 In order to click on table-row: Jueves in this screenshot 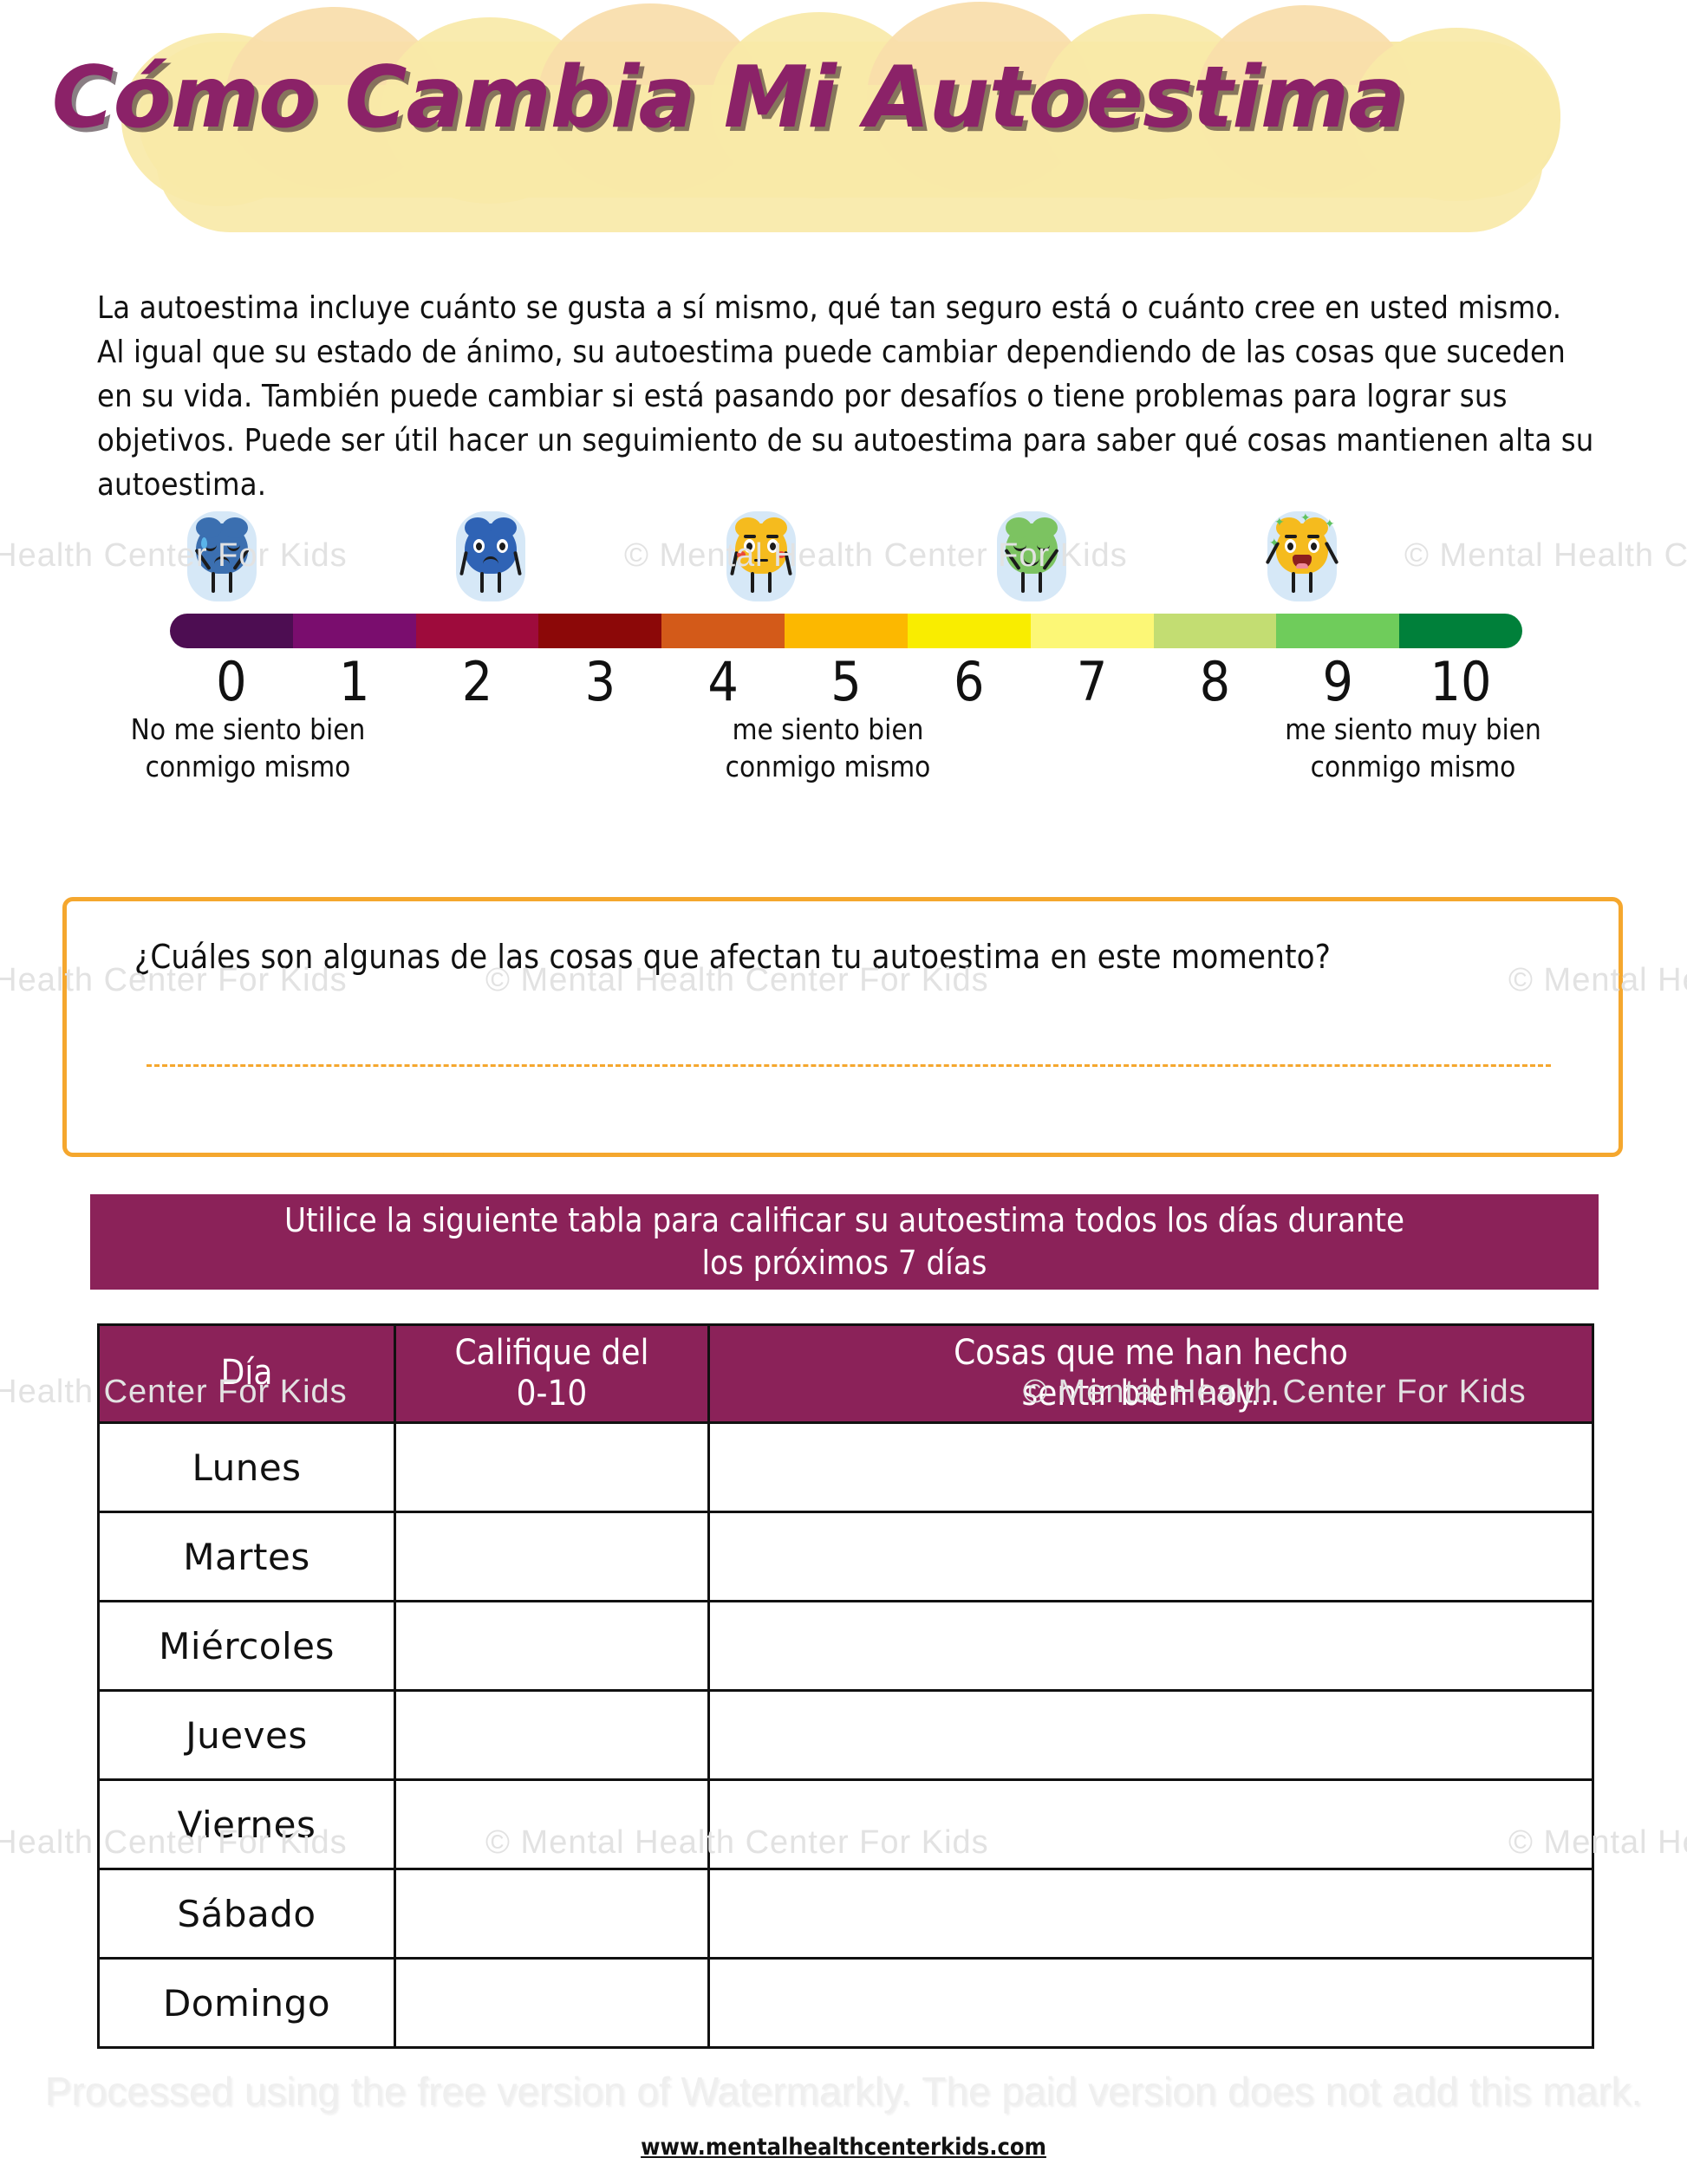, I will do `click(845, 1735)`.